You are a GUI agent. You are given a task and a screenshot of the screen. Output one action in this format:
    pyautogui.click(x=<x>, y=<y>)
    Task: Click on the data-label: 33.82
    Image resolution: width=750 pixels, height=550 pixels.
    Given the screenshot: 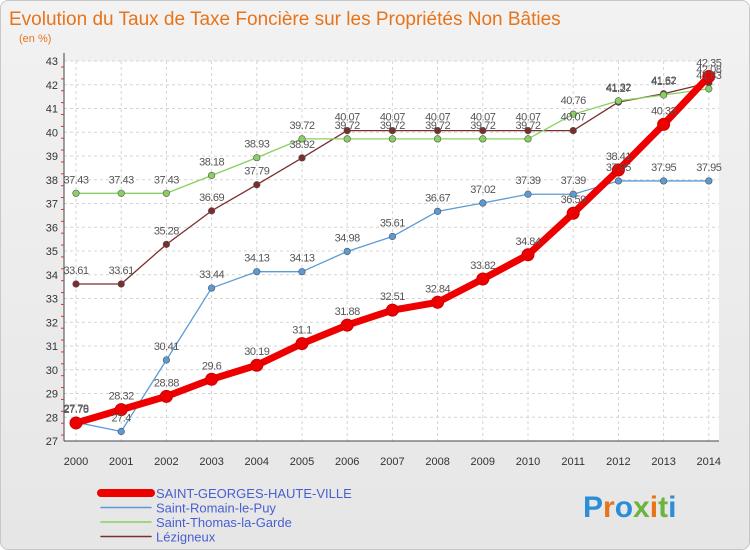 What is the action you would take?
    pyautogui.click(x=482, y=266)
    